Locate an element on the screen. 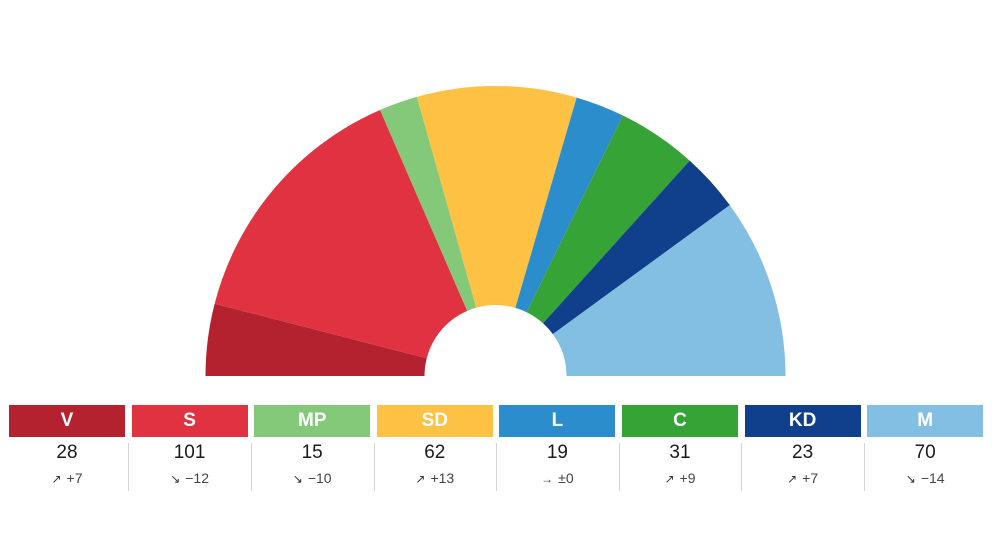 The height and width of the screenshot is (558, 992). party-column-l: L 19 → ±0 is located at coordinates (557, 449).